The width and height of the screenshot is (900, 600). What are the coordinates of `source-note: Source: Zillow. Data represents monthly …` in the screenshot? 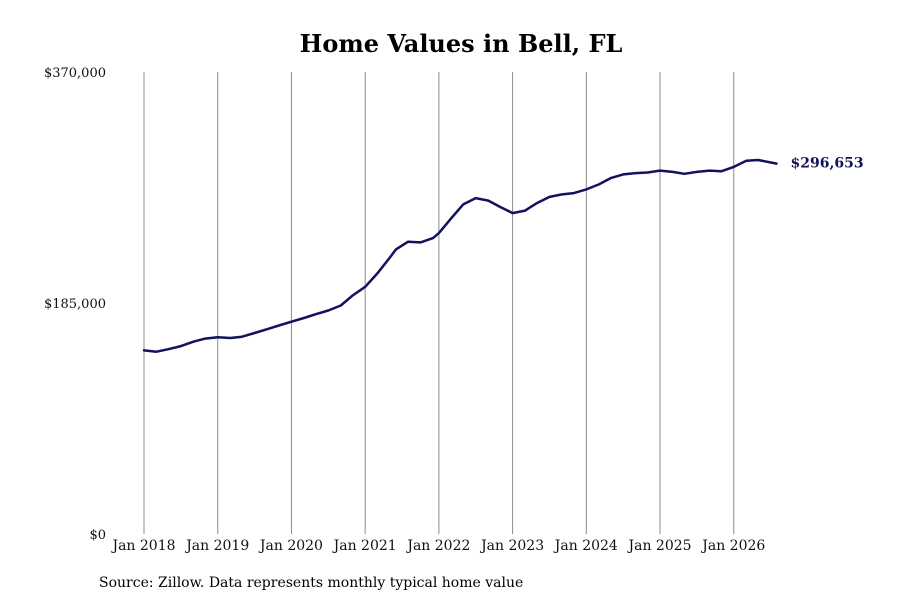 It's located at (311, 583).